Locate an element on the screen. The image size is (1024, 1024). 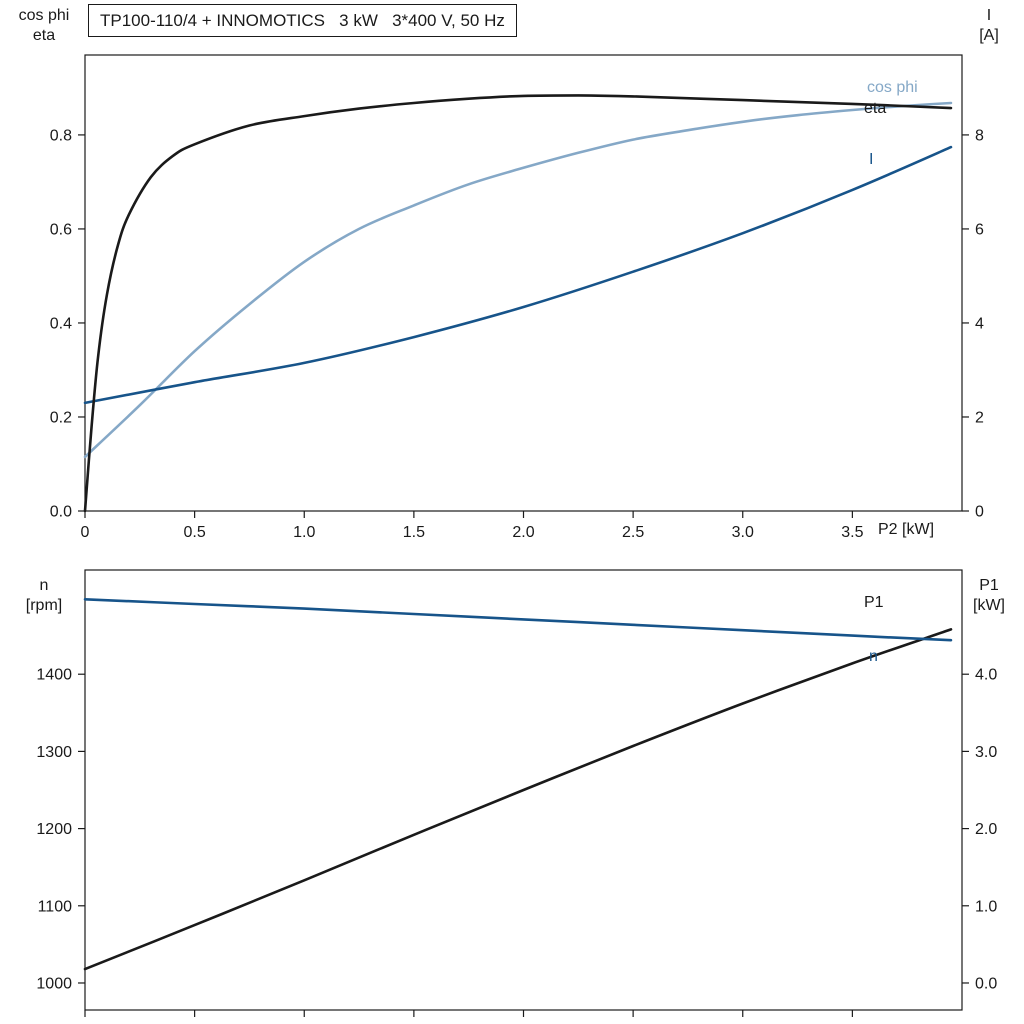
series-label-current: I is located at coordinates (871, 159).